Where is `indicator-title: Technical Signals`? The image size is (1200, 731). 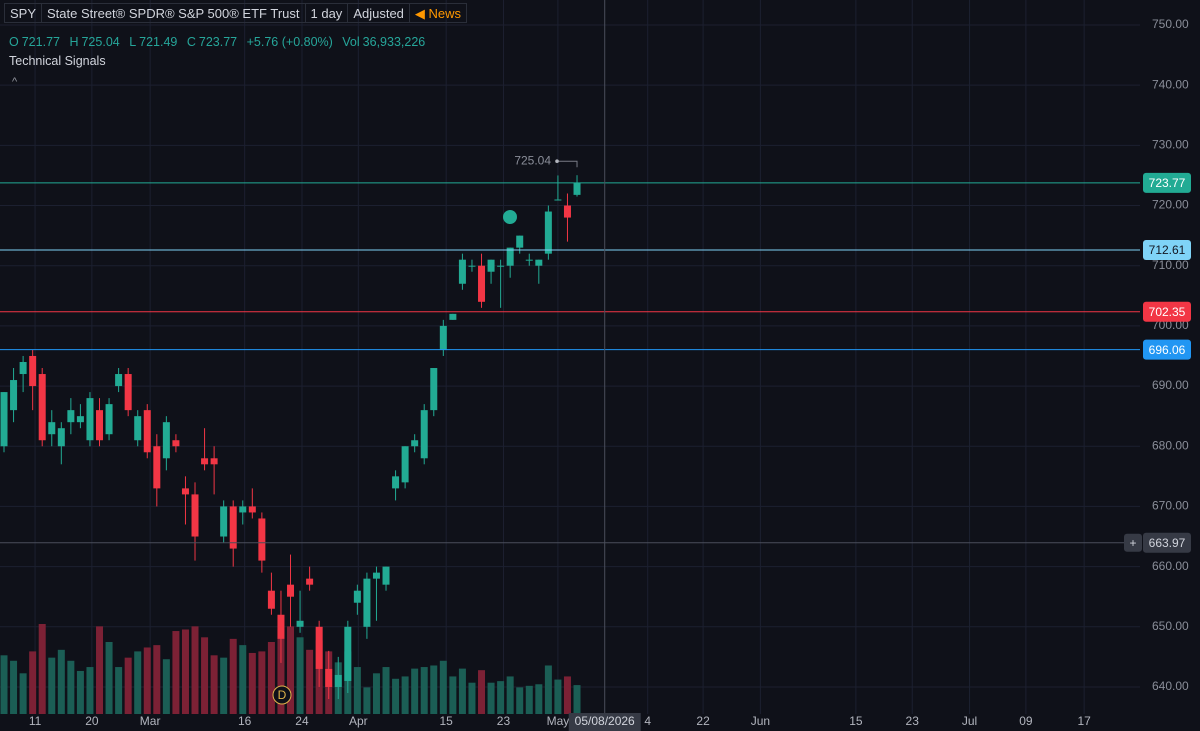
indicator-title: Technical Signals is located at coordinates (57, 61).